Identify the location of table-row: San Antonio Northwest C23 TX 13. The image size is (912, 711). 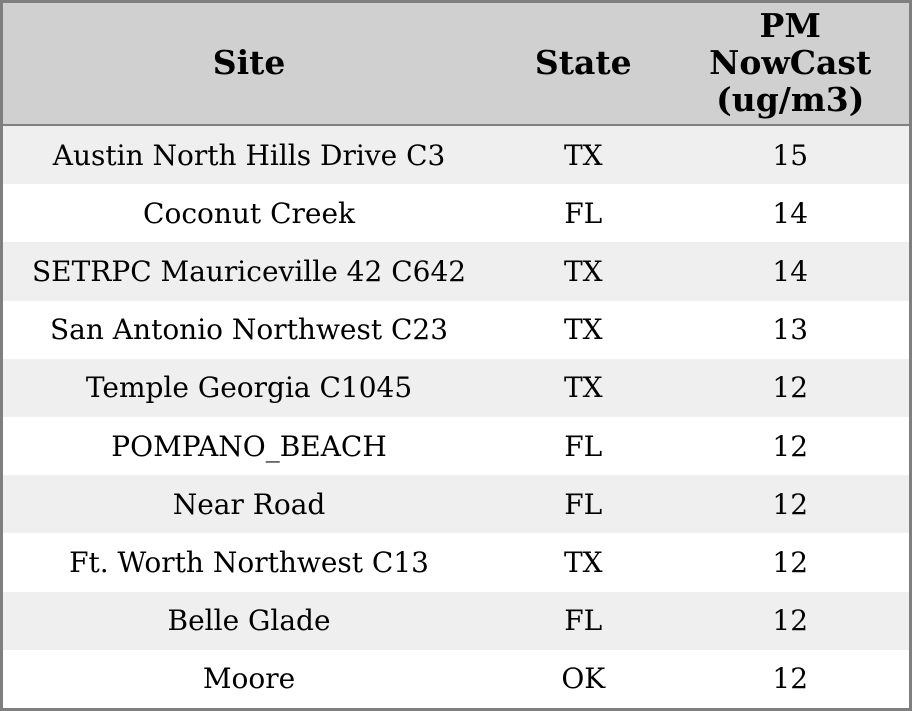
(456, 329).